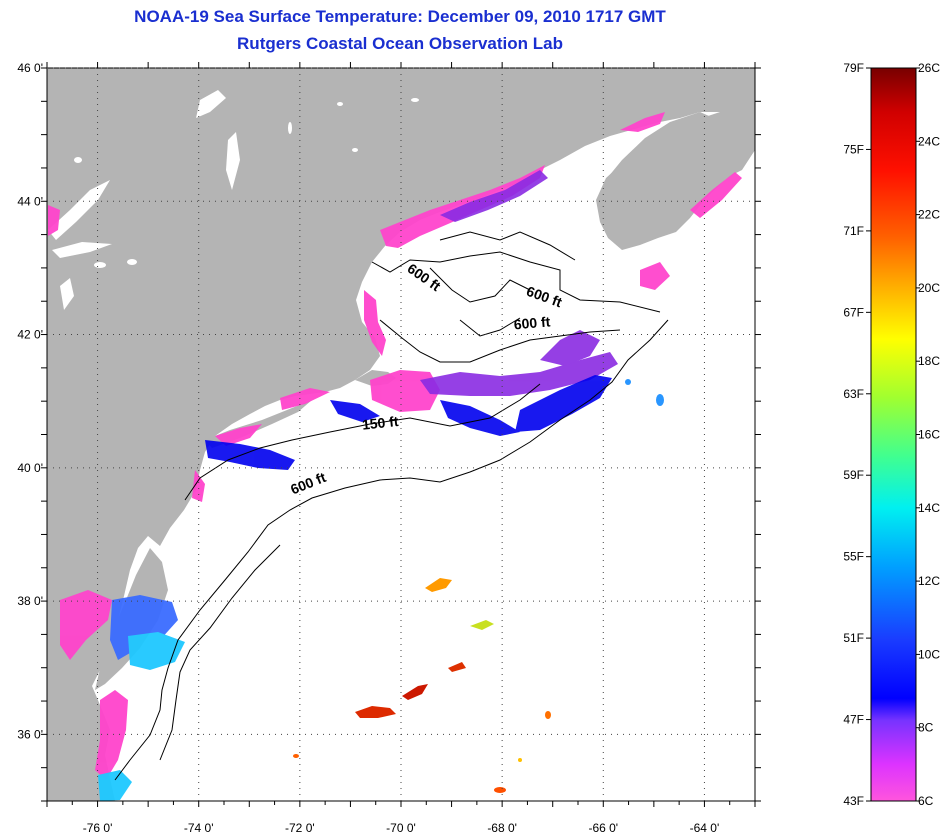  Describe the element at coordinates (30, 601) in the screenshot. I see `lat-tick-label: 38 0'` at that location.